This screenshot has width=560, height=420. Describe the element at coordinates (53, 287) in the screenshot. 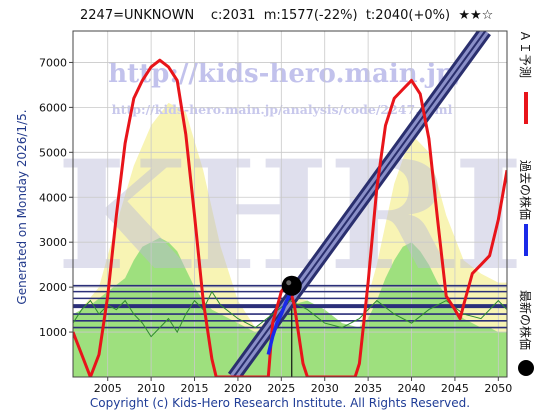

I see `y-tick-label: 2000` at that location.